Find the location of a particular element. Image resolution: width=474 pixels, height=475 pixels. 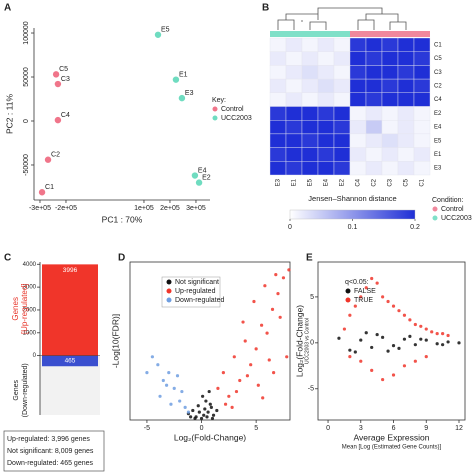

row-label: C2 is located at coordinates (438, 87).